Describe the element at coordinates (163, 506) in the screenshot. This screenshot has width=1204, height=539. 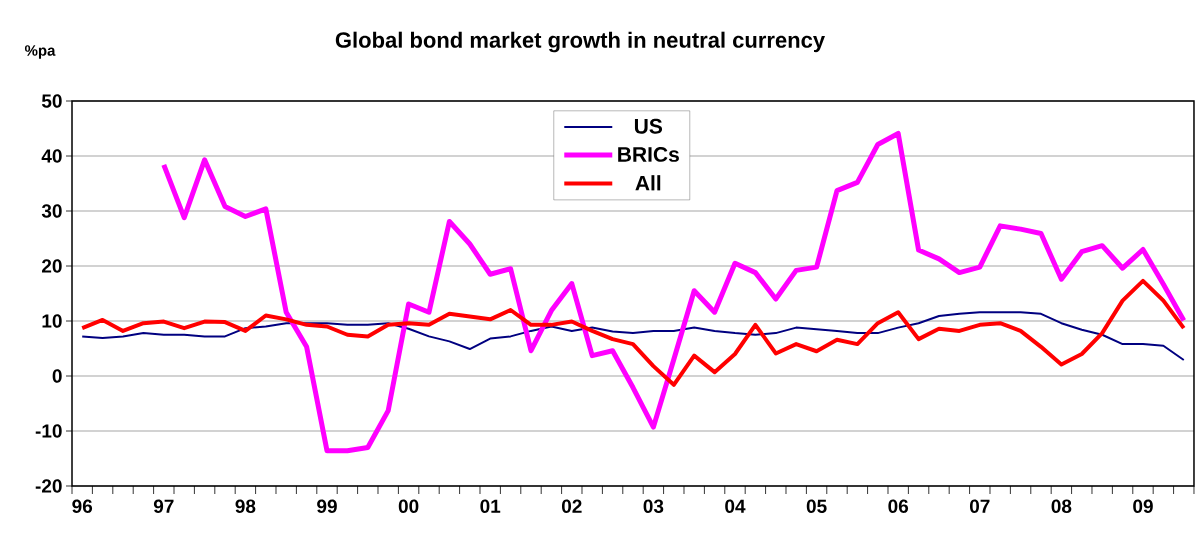
I see `x-tick-label: 97` at that location.